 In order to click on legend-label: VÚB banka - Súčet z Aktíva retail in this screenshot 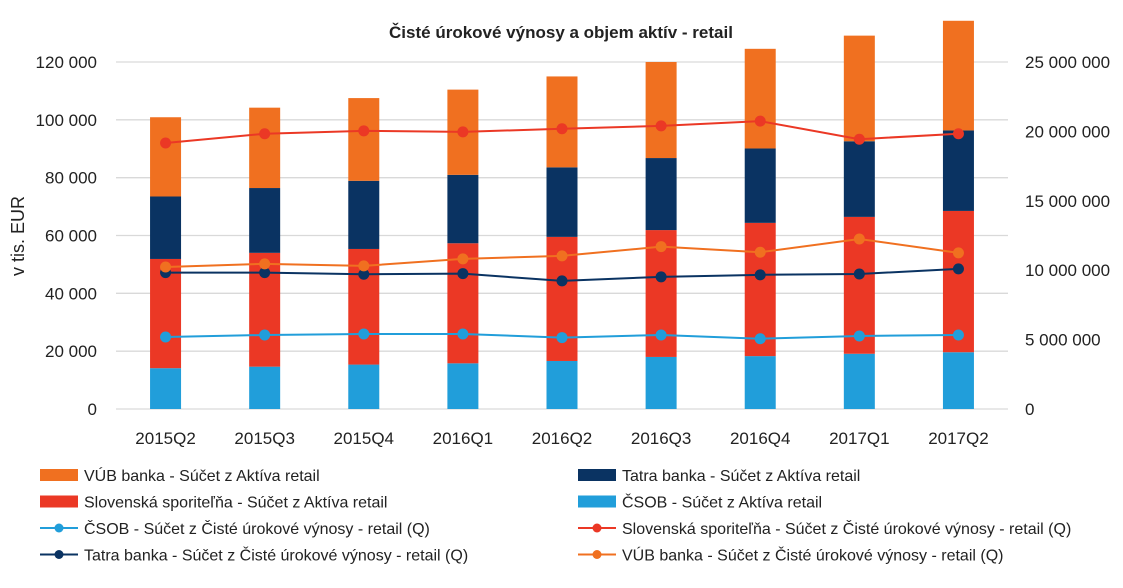, I will do `click(202, 475)`.